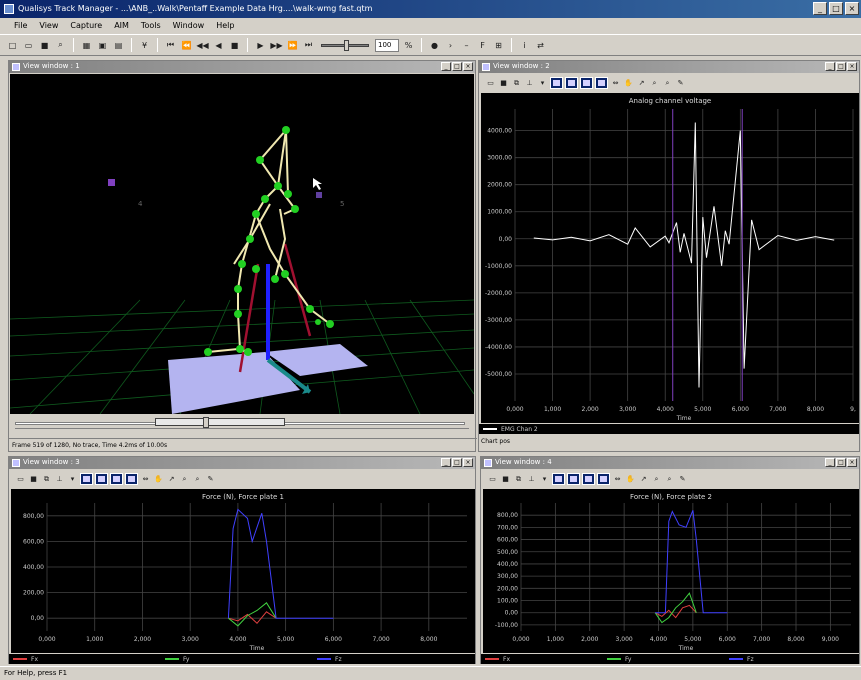 The width and height of the screenshot is (861, 680). What do you see at coordinates (482, 45) in the screenshot?
I see `filter-icon: F` at bounding box center [482, 45].